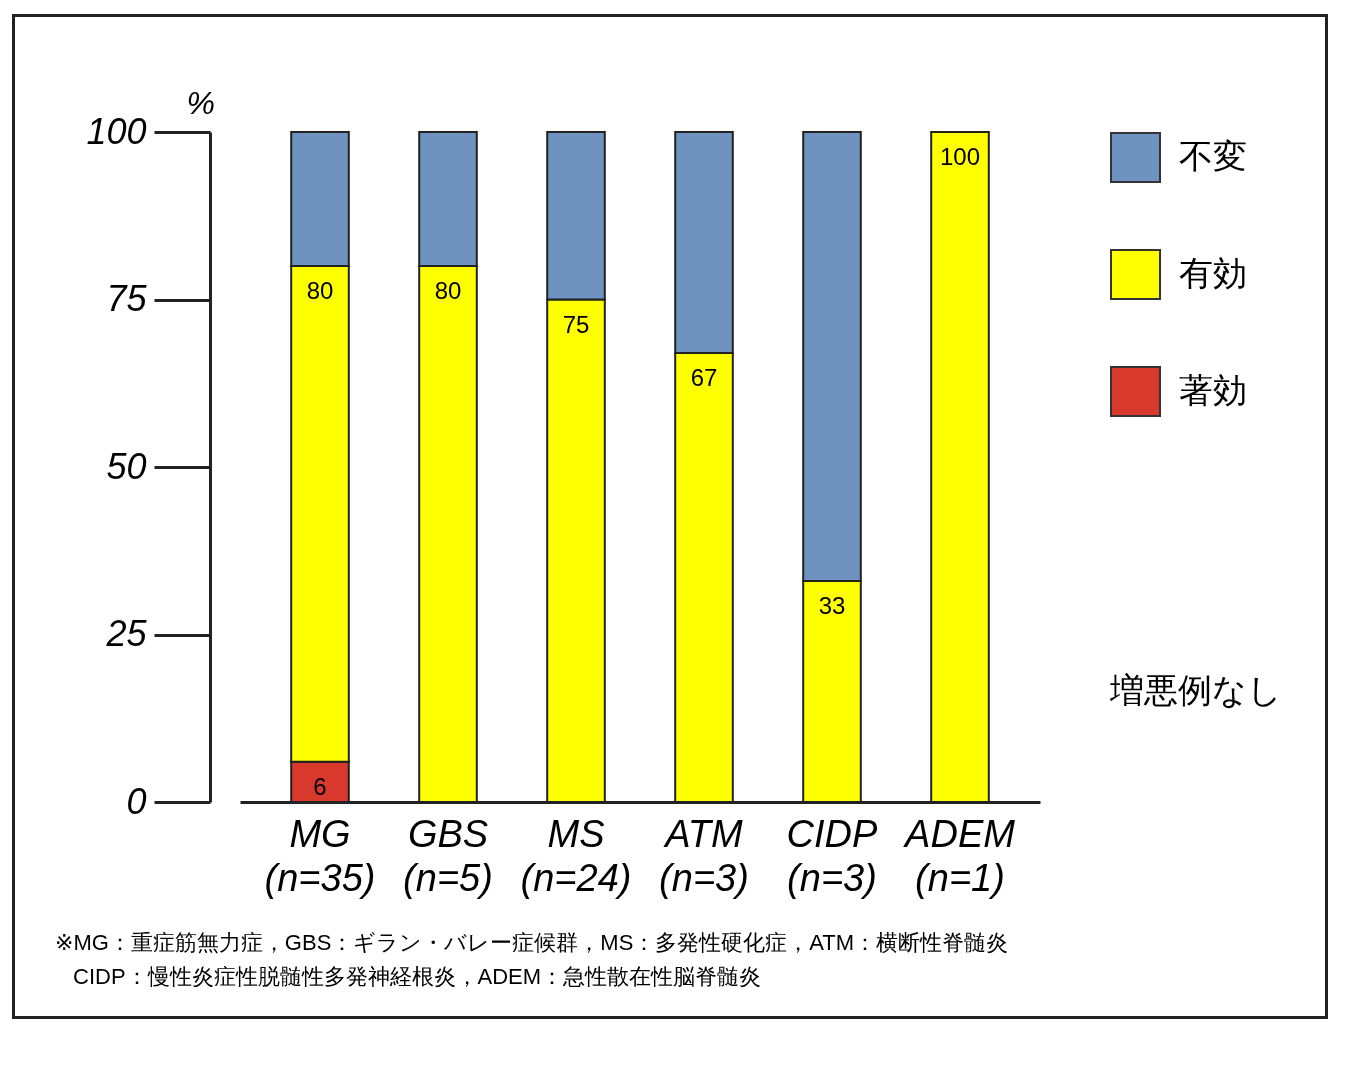  I want to click on x-tick-label: ATM (n=3), so click(704, 855).